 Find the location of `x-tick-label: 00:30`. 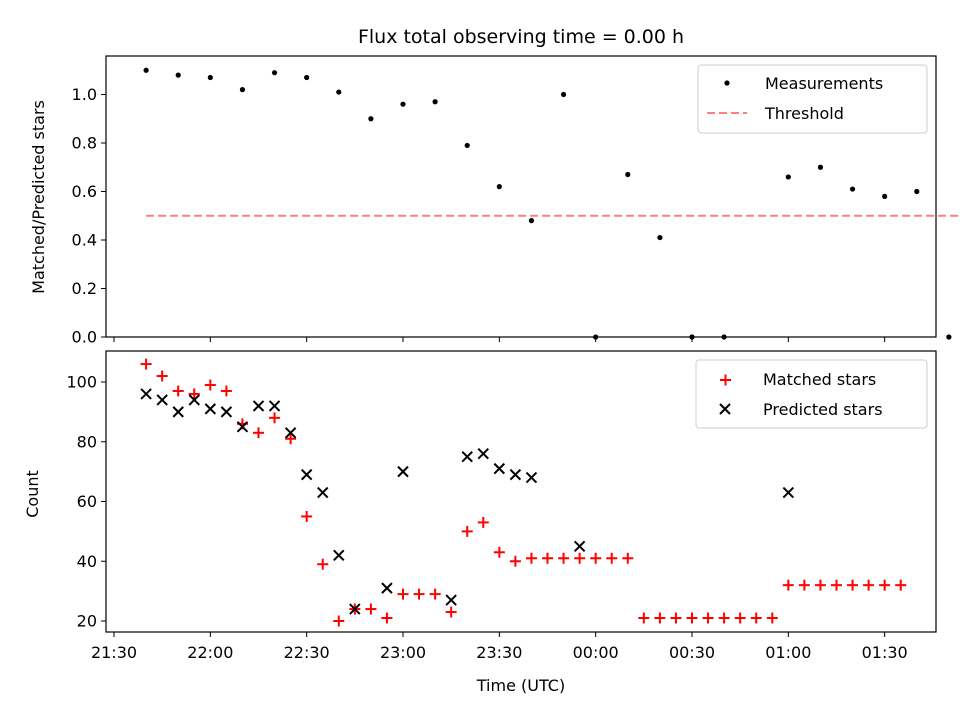

x-tick-label: 00:30 is located at coordinates (692, 652).